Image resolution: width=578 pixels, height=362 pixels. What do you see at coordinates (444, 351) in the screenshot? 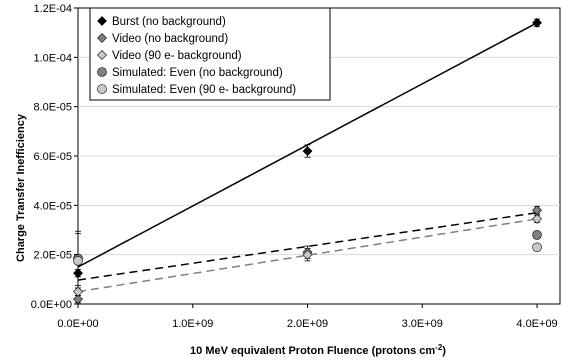
I see `x-axis-title-suffix: )` at bounding box center [444, 351].